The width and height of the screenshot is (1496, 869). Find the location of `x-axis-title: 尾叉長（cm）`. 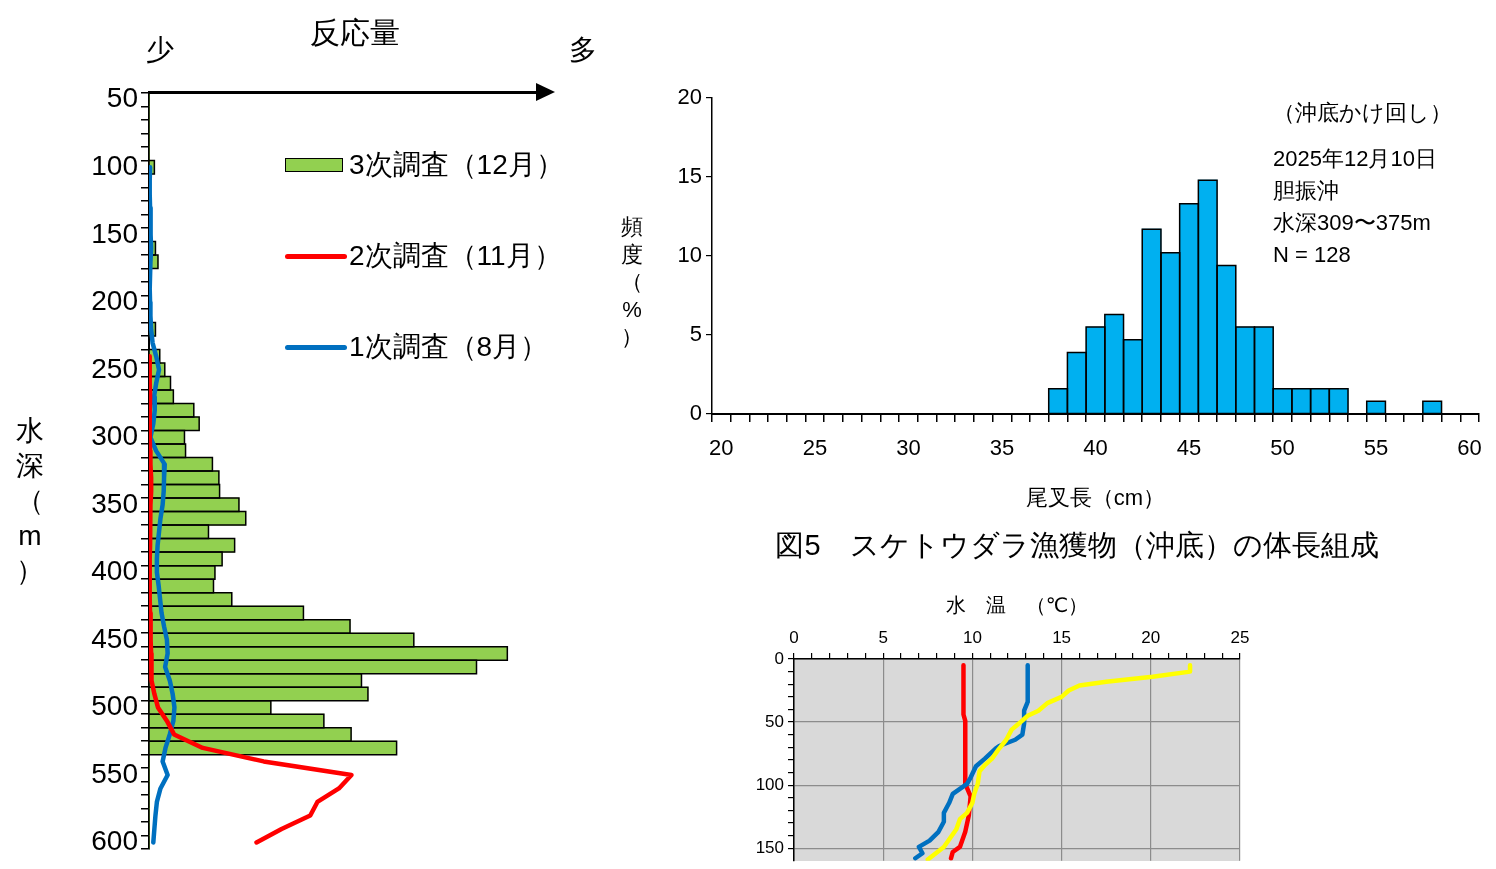

x-axis-title: 尾叉長（cm） is located at coordinates (1095, 497).